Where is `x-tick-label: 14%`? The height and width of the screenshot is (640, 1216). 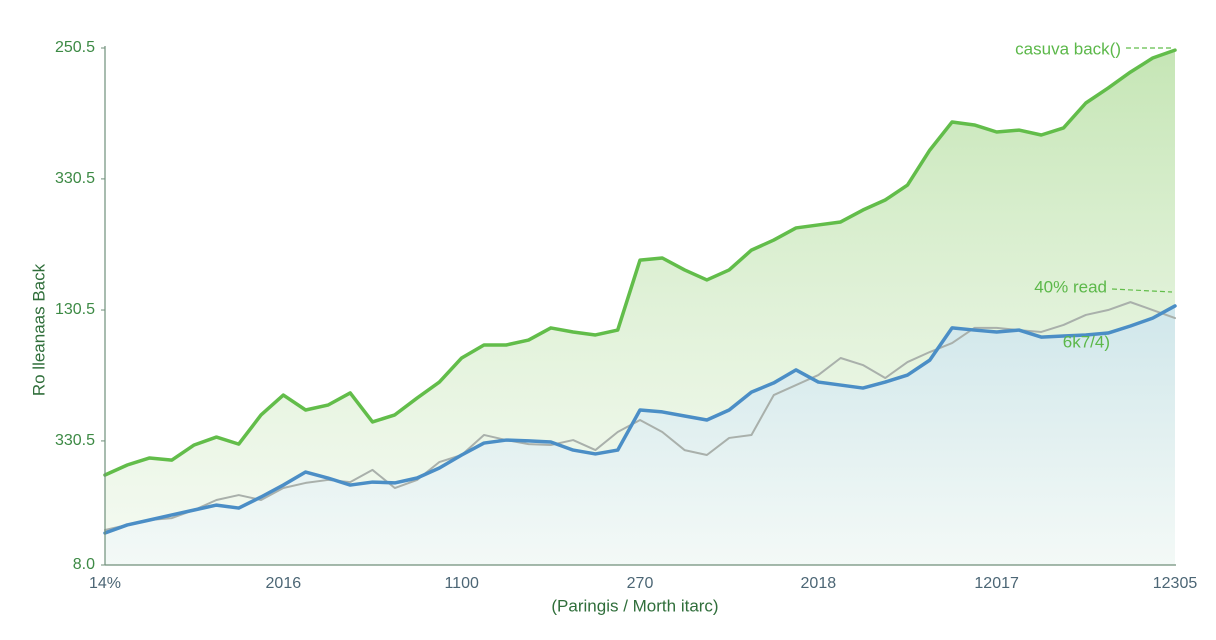 x-tick-label: 14% is located at coordinates (105, 583).